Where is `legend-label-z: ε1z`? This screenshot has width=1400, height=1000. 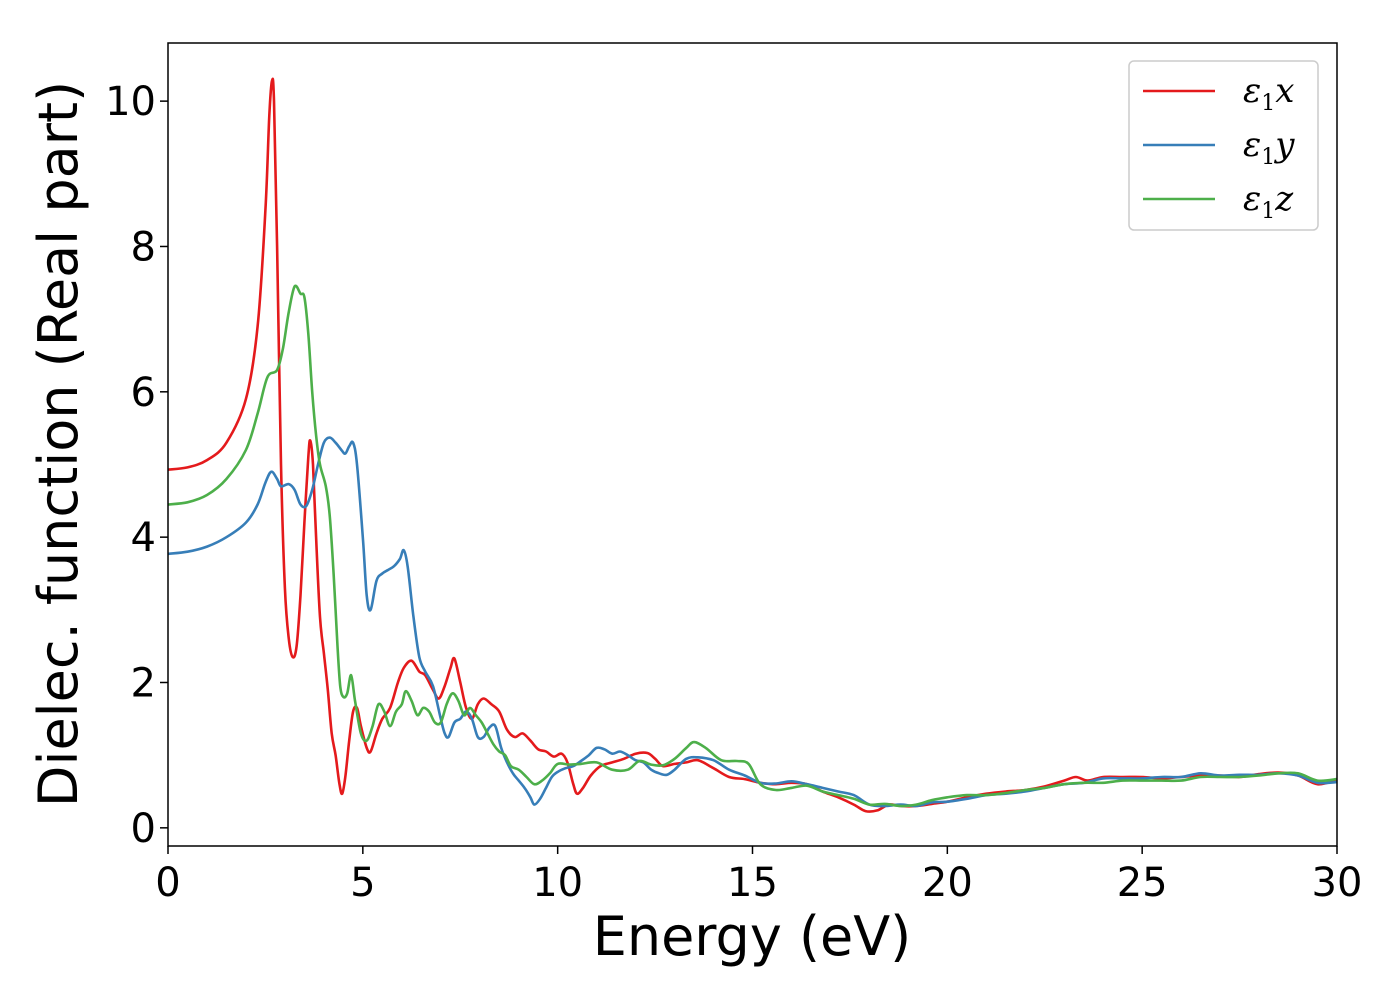 legend-label-z: ε1z is located at coordinates (1268, 201).